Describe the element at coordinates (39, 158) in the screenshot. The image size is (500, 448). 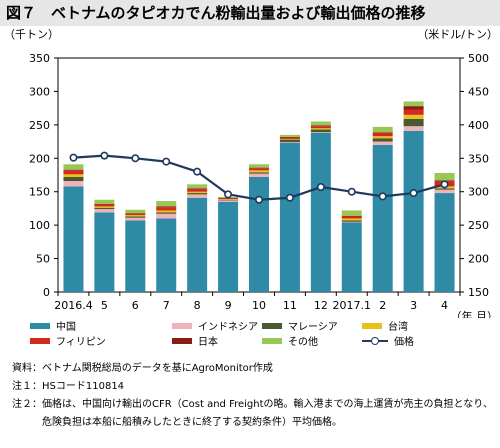
I see `y-left-tick-label: 200` at that location.